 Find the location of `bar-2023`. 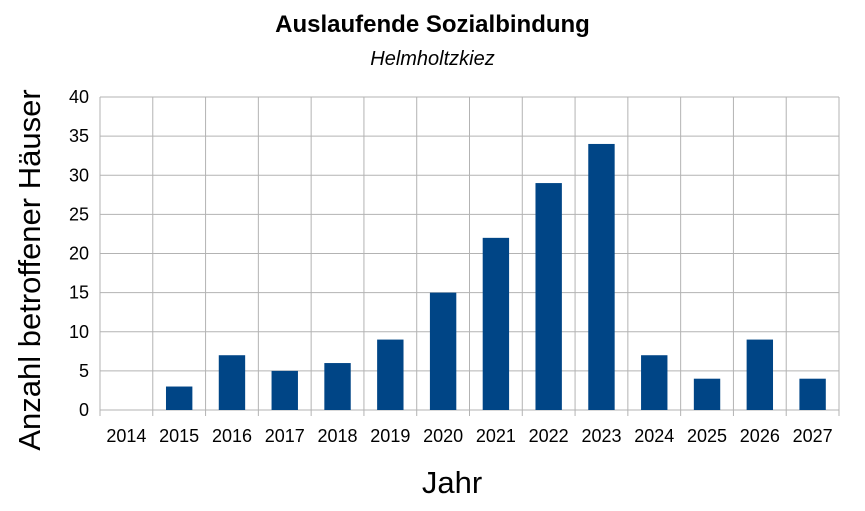

bar-2023 is located at coordinates (601, 276).